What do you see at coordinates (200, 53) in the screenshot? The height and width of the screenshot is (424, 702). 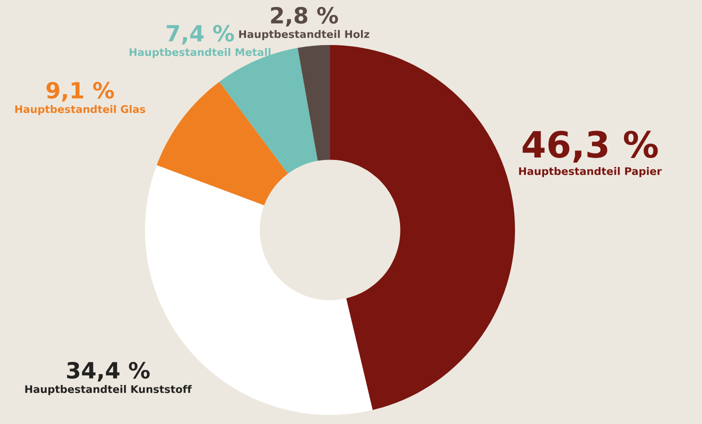 I see `slice-label: Hauptbestandteil Metall` at bounding box center [200, 53].